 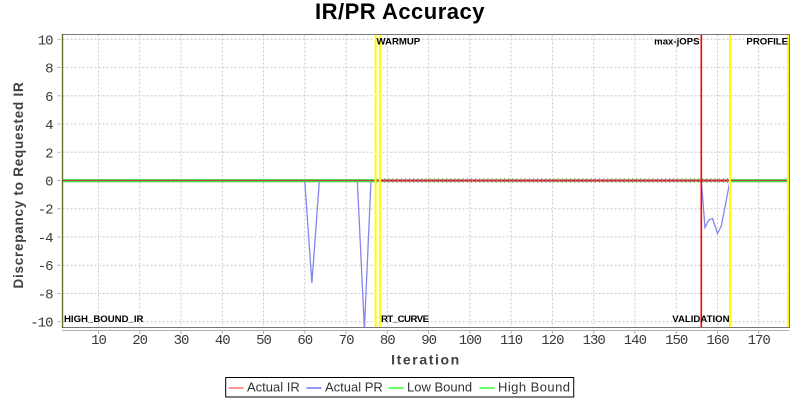 What do you see at coordinates (273, 387) in the screenshot?
I see `svg-text: Actual IR` at bounding box center [273, 387].